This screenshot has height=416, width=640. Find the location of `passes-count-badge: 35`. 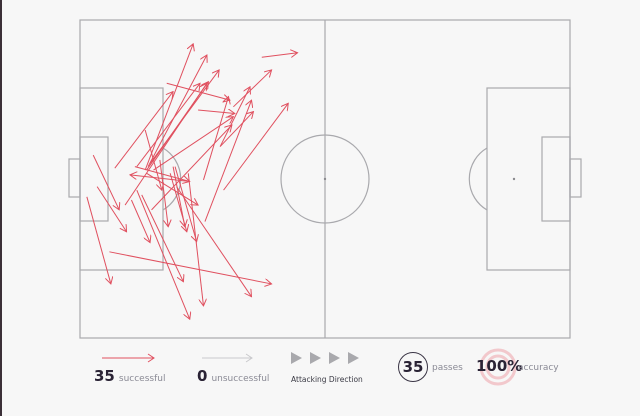

passes-count-badge: 35 is located at coordinates (413, 367).